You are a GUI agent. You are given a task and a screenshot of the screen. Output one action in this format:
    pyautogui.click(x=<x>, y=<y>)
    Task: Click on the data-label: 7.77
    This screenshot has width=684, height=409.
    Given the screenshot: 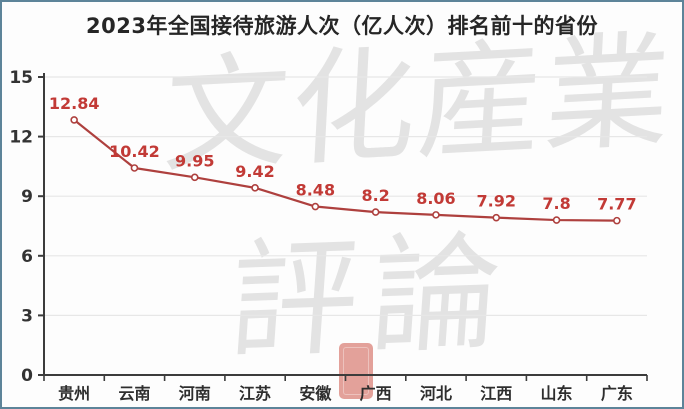 What is the action you would take?
    pyautogui.click(x=616, y=204)
    